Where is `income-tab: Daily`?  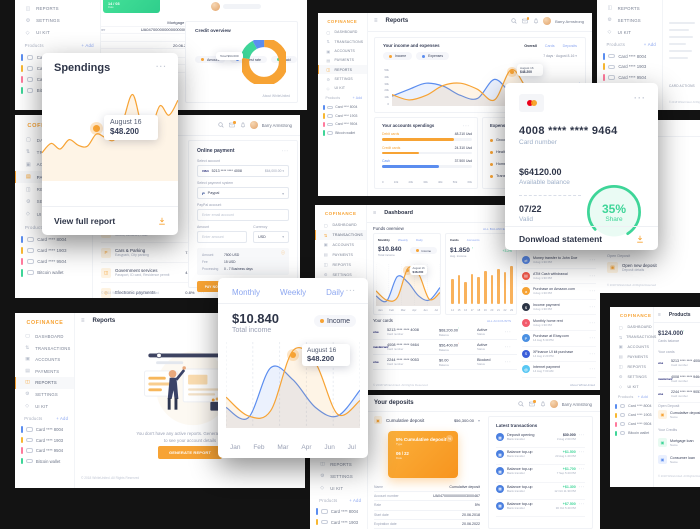 income-tab: Daily is located at coordinates (335, 292).